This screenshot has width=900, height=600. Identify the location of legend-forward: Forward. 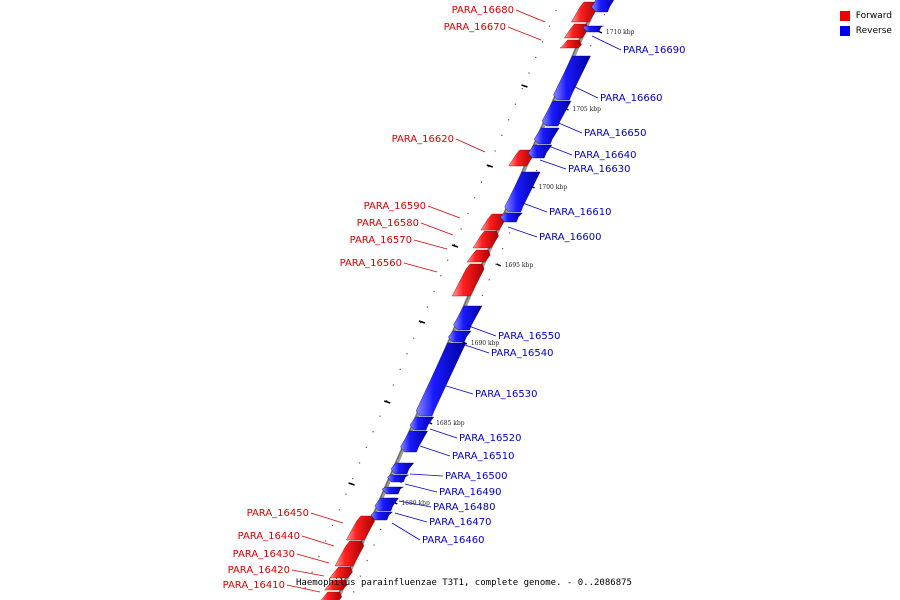
(865, 15).